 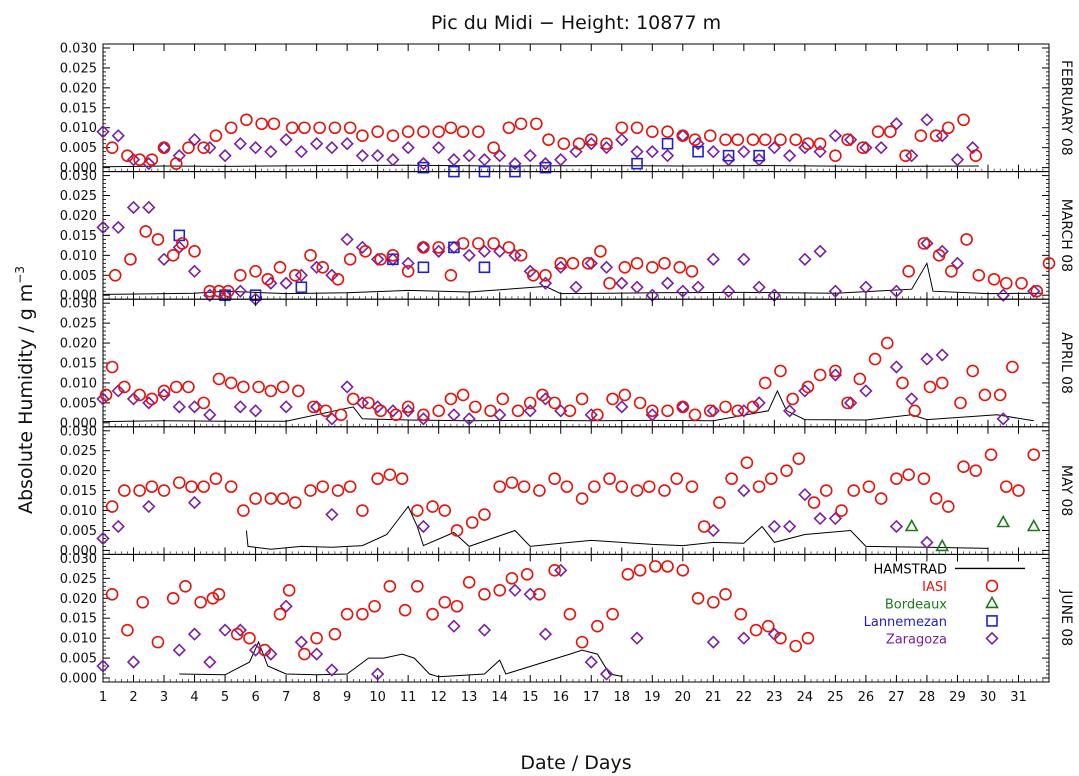 I want to click on hamstrad-line, so click(x=400, y=659).